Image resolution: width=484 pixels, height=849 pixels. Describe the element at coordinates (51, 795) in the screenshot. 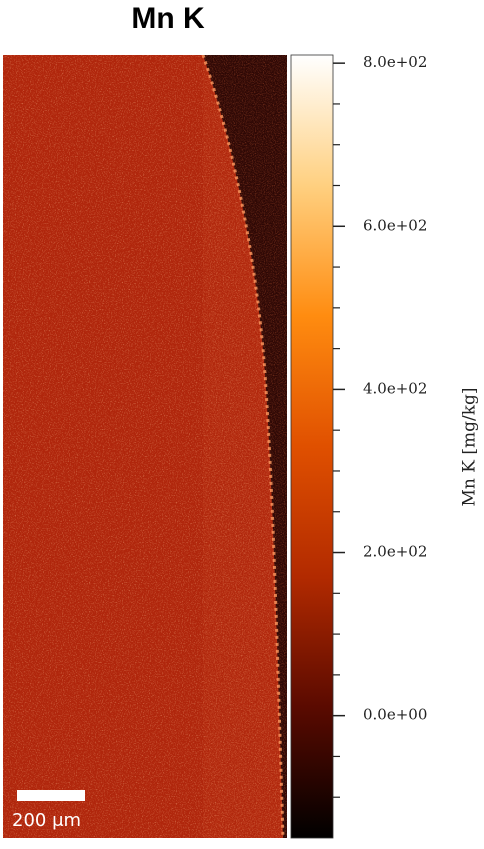

I see `scale-bar` at that location.